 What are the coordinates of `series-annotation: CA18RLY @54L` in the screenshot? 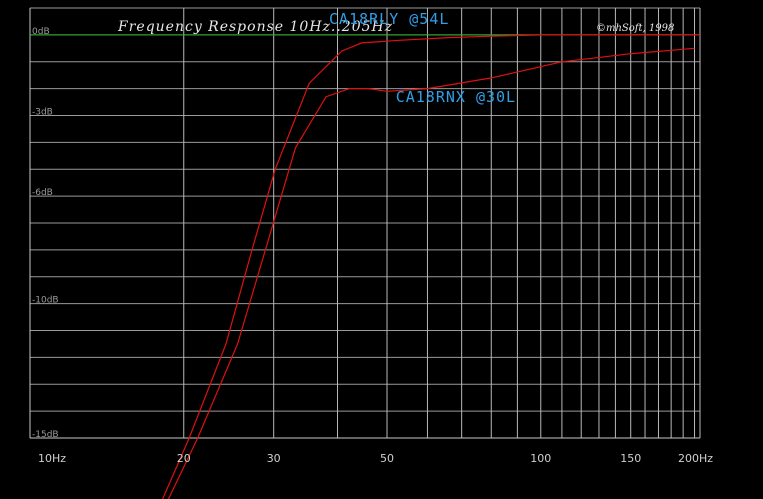 It's located at (389, 19).